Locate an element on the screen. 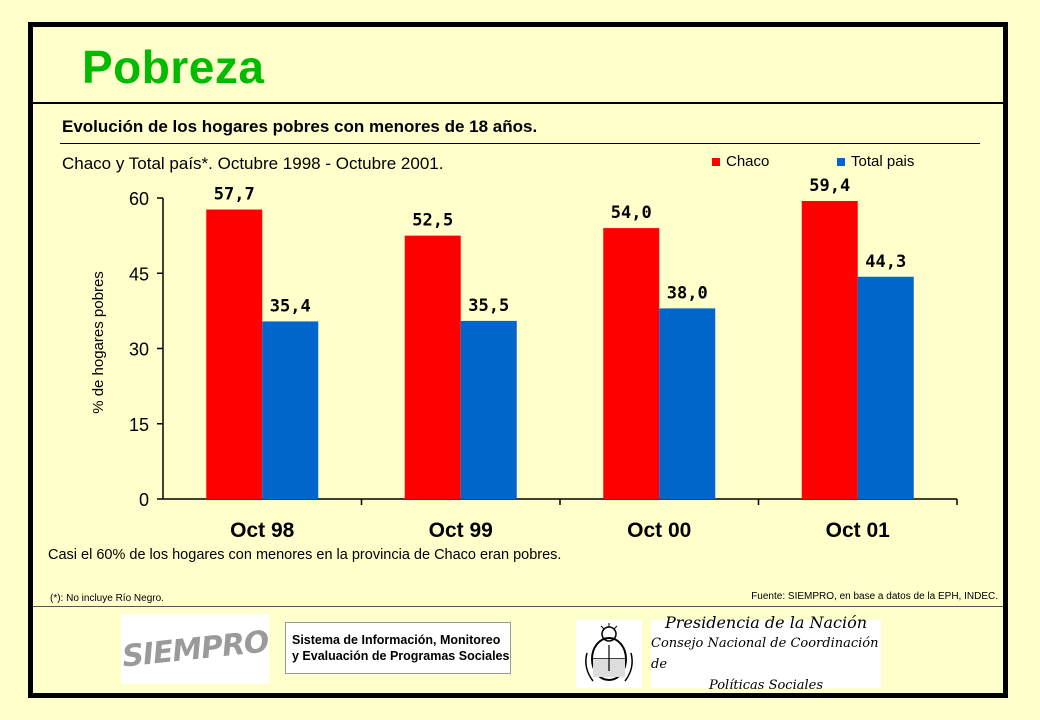 This screenshot has height=720, width=1040. presidency-line2: Consejo Nacional de Coordinación de is located at coordinates (765, 654).